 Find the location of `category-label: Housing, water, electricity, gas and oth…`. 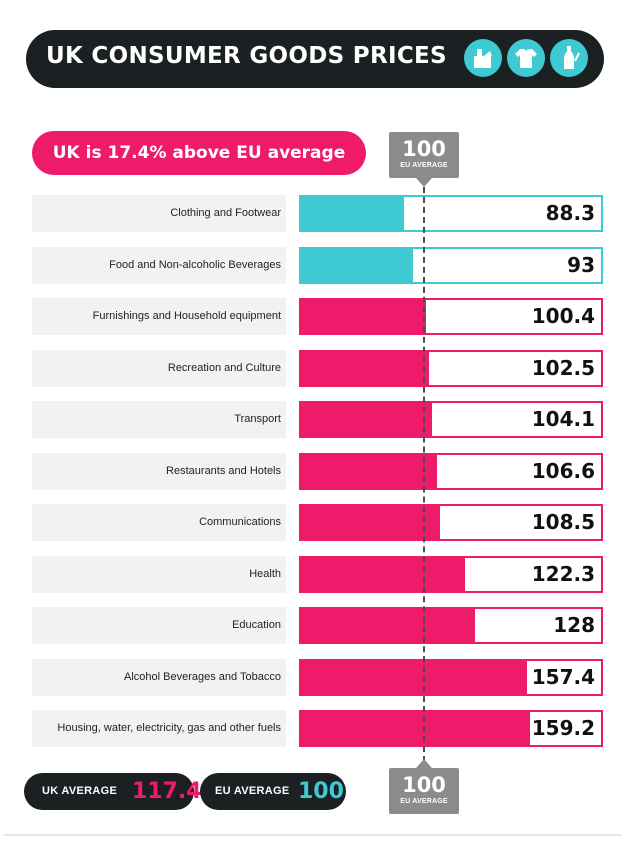

category-label: Housing, water, electricity, gas and oth… is located at coordinates (169, 728).